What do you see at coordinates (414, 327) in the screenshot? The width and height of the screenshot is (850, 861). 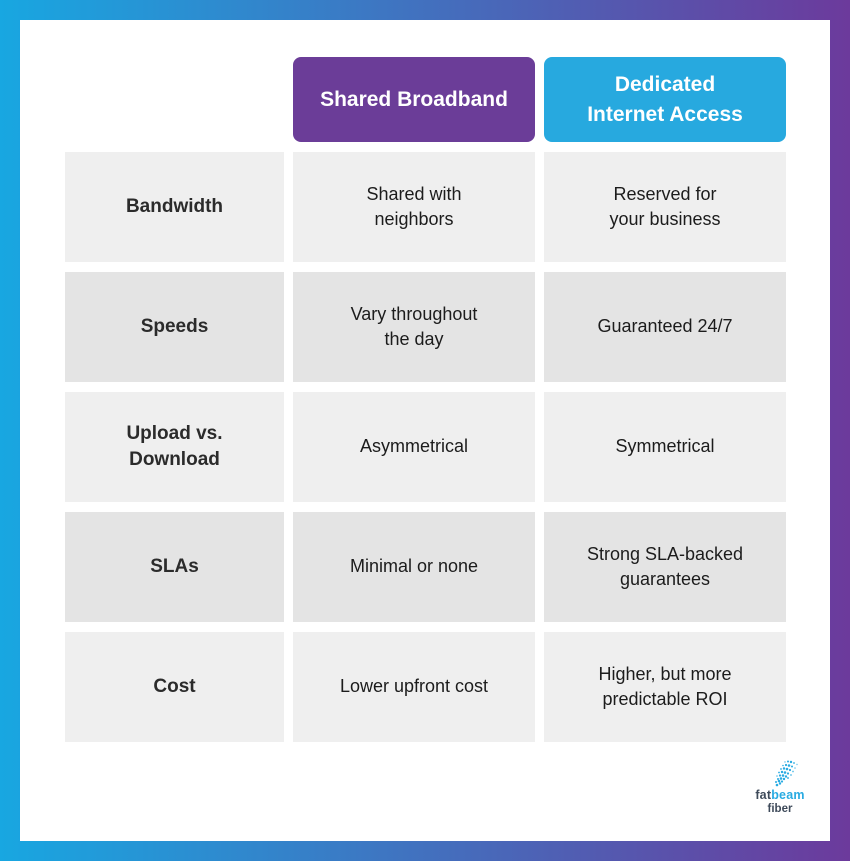 I see `cell-speeds-shared: Vary throughout the day` at bounding box center [414, 327].